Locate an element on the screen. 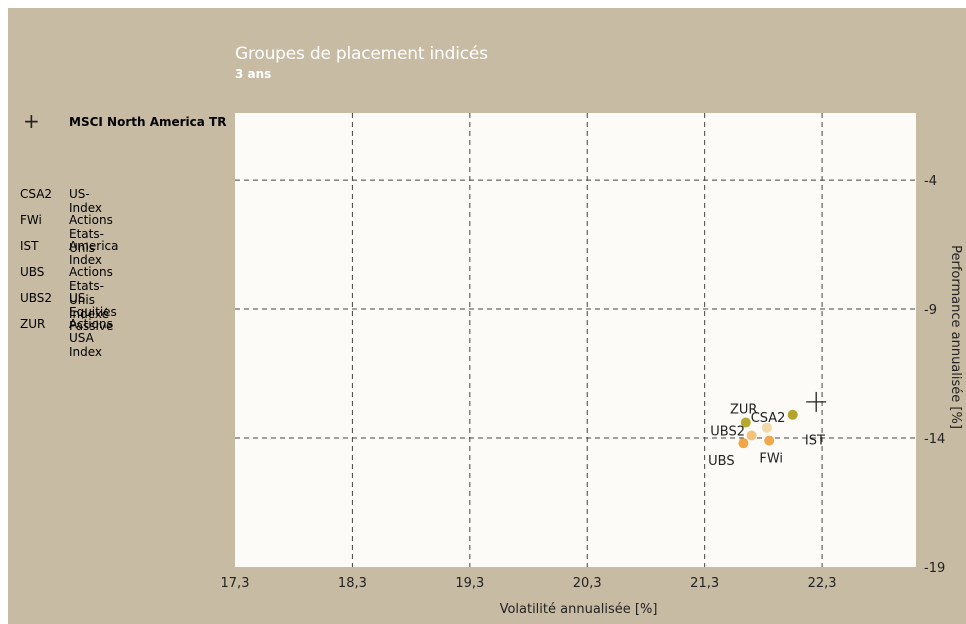 This screenshot has width=966, height=624. legend-name: US Equities Passive is located at coordinates (93, 312).